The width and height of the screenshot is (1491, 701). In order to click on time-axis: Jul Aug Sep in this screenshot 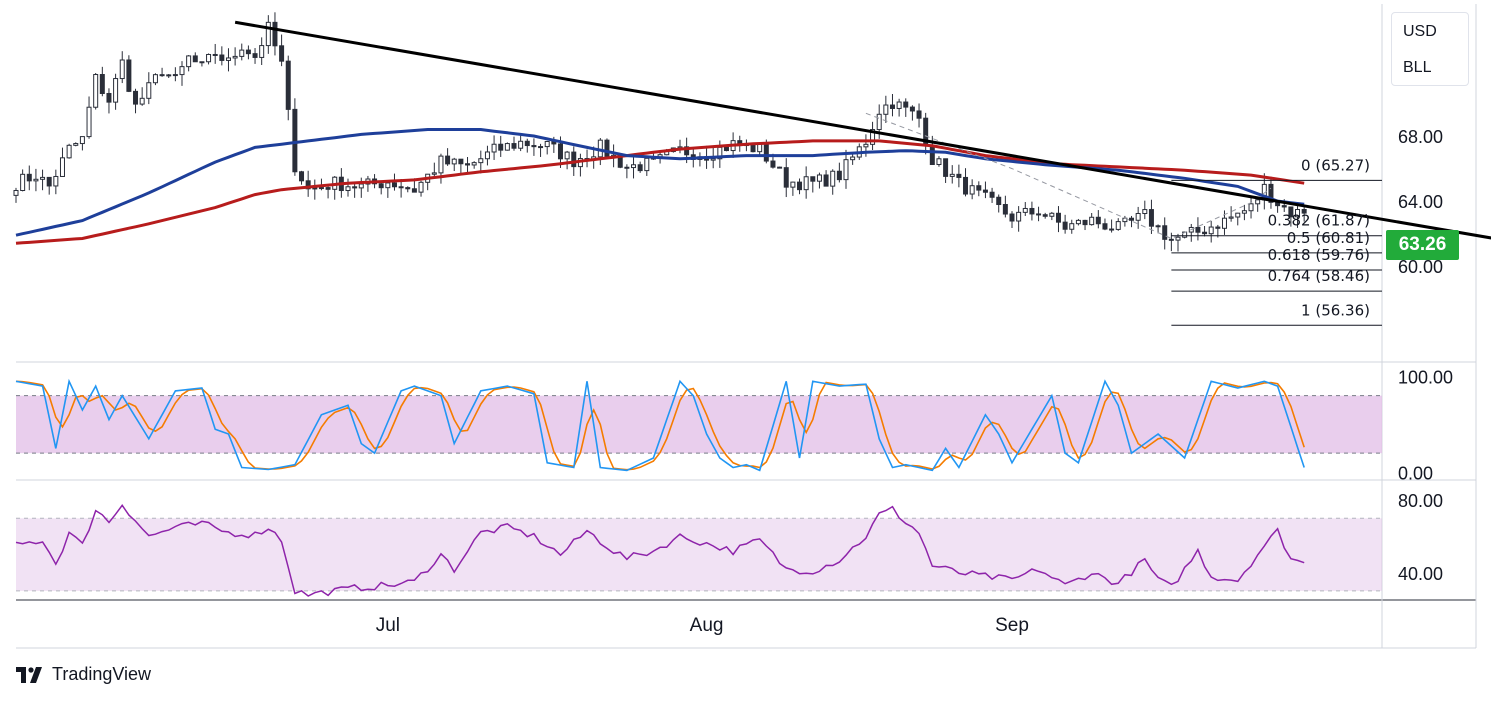, I will do `click(702, 625)`.